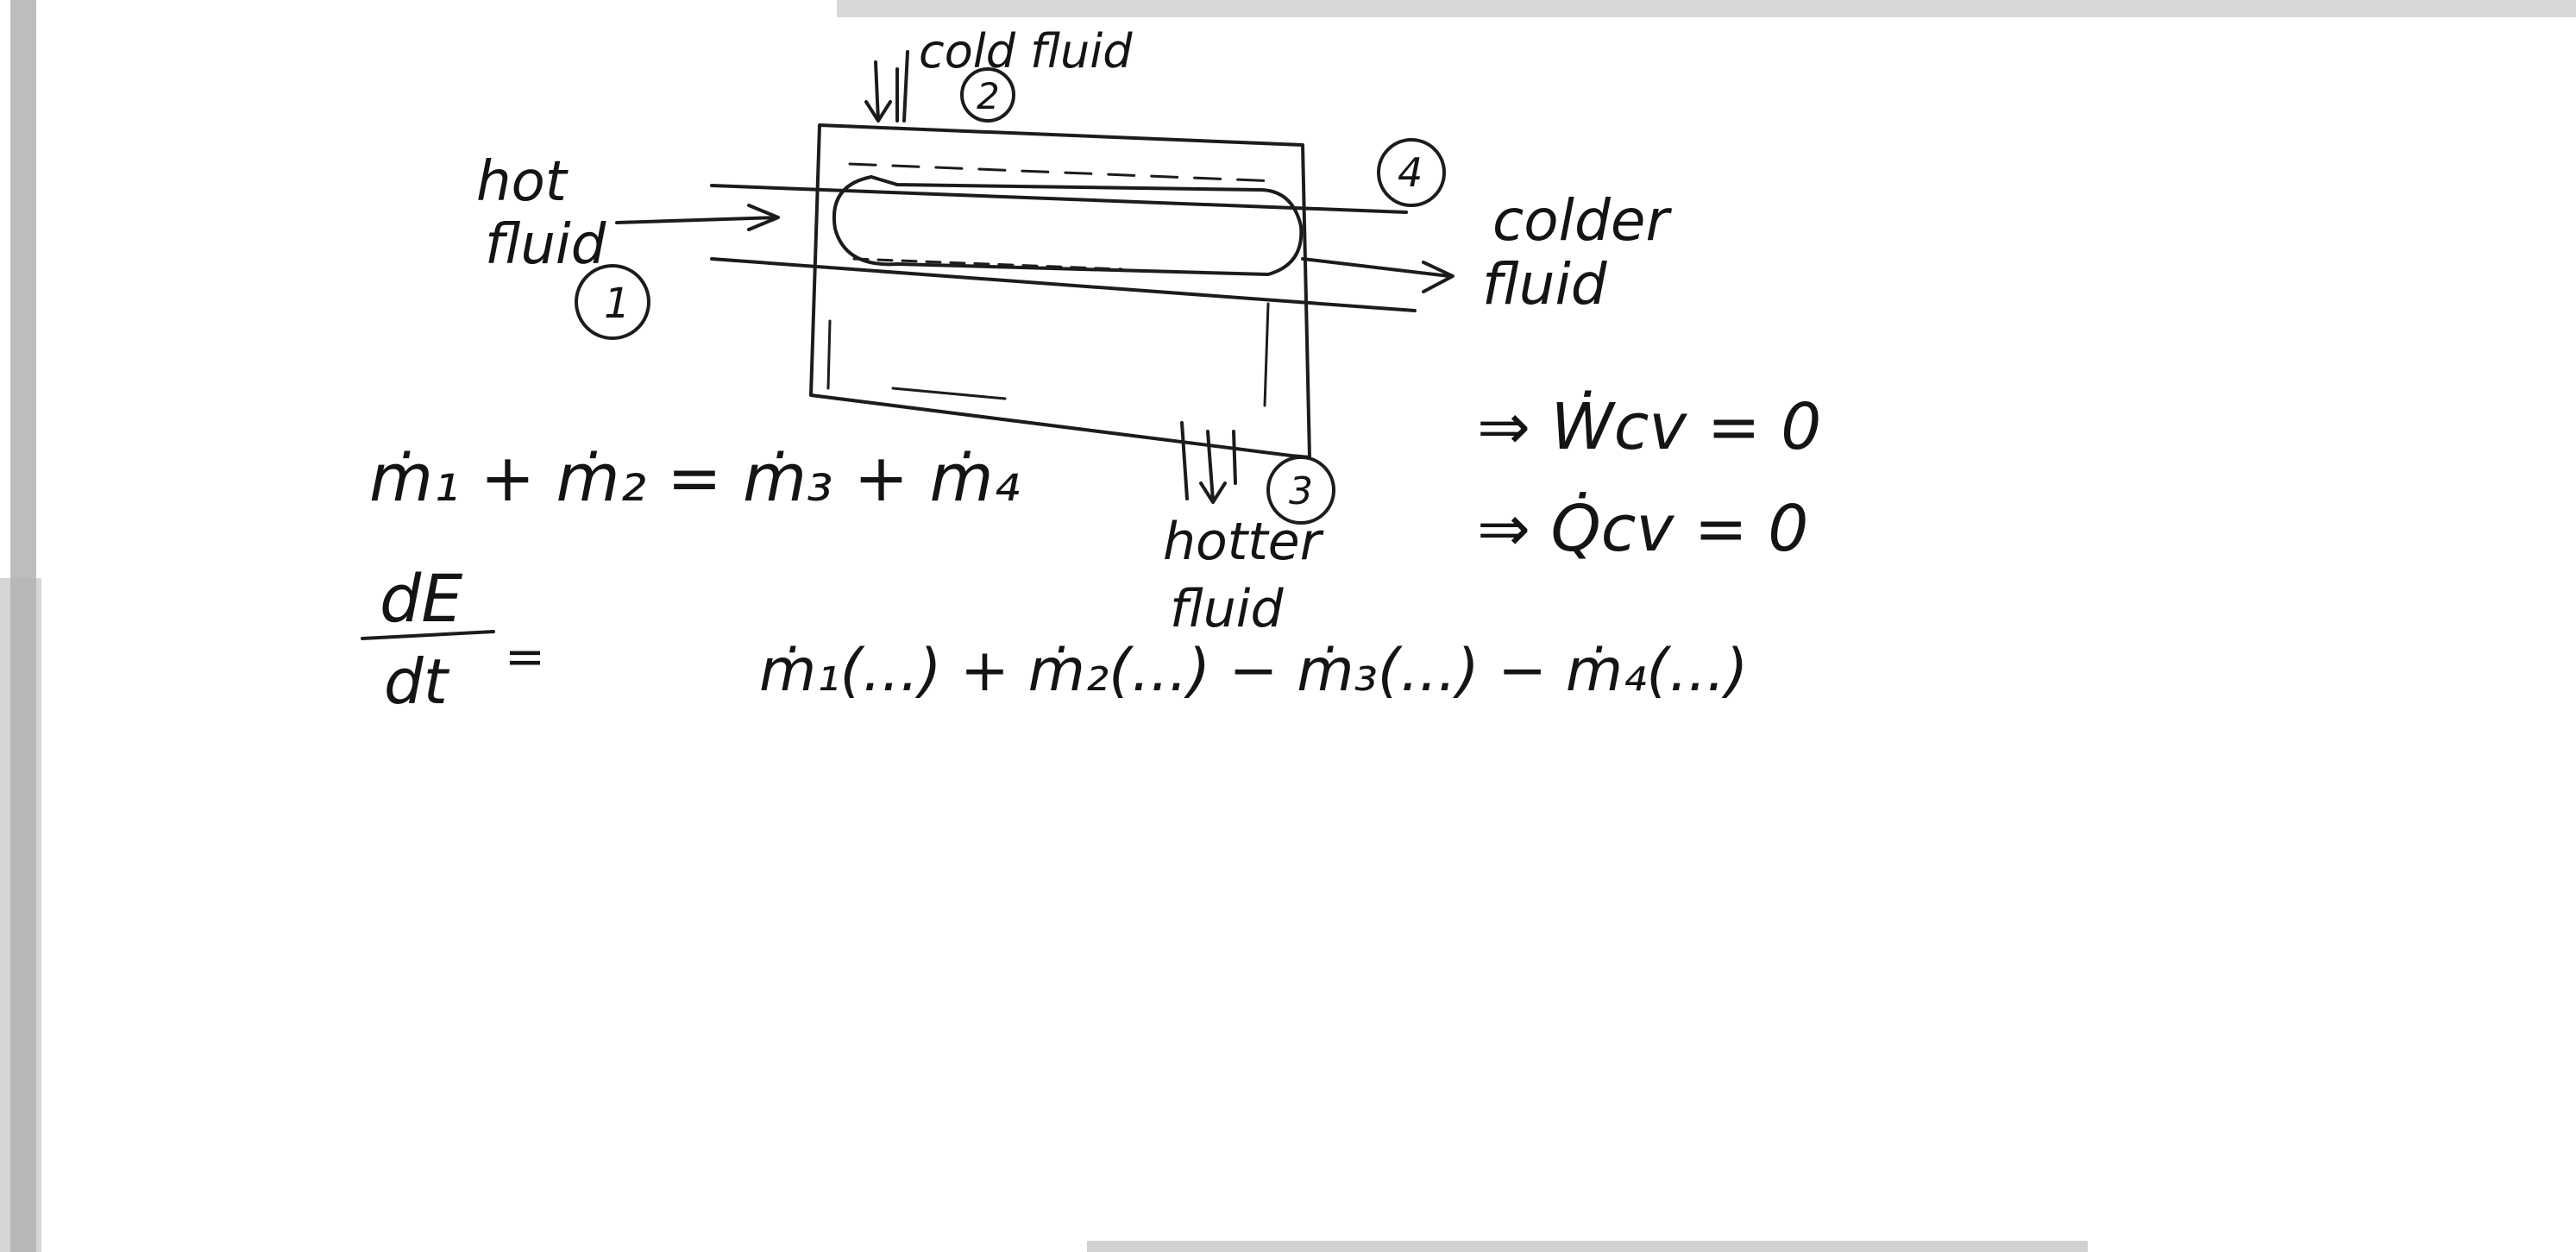 This screenshot has height=1252, width=2576. What do you see at coordinates (1649, 426) in the screenshot?
I see `work-zero-statement: ⇒ Ẇcv = 0` at bounding box center [1649, 426].